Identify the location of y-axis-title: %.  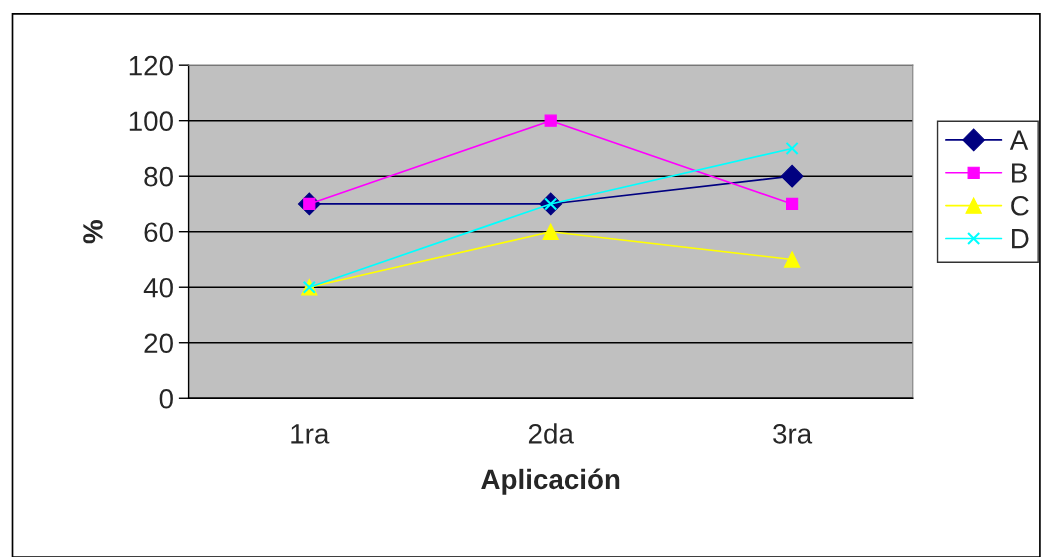
(93, 232).